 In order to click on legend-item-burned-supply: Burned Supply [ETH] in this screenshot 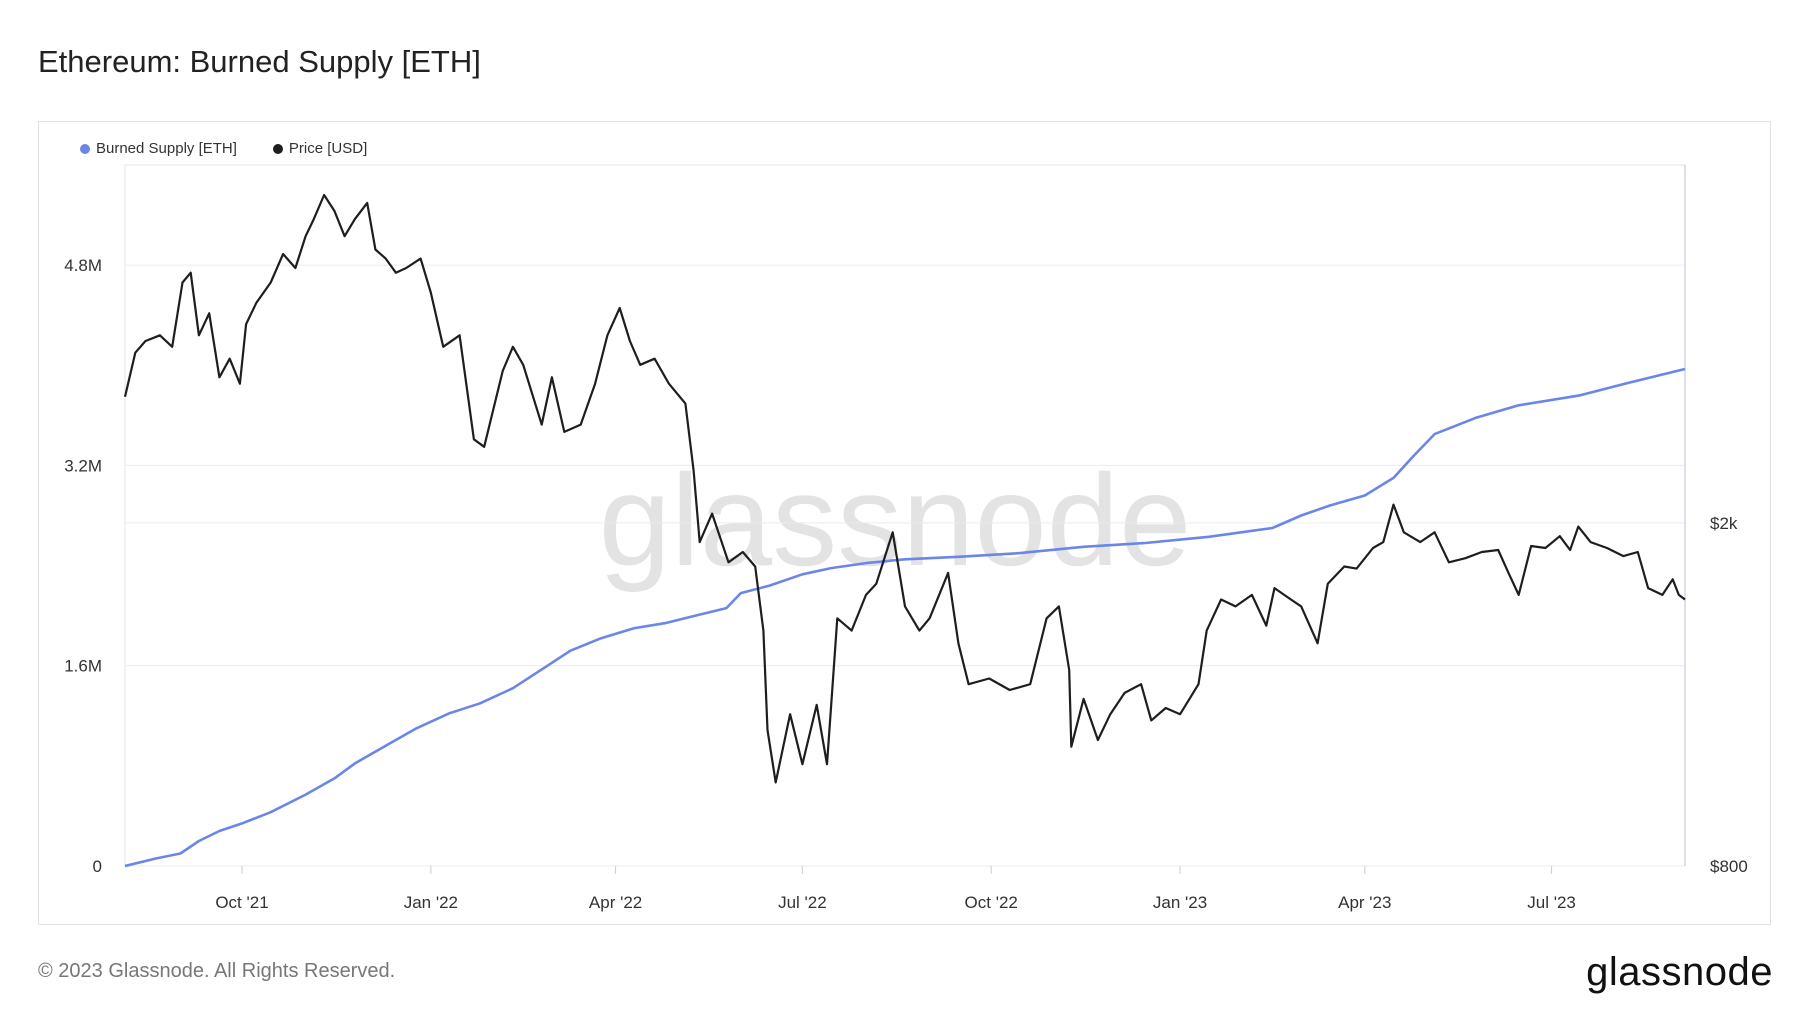, I will do `click(158, 148)`.